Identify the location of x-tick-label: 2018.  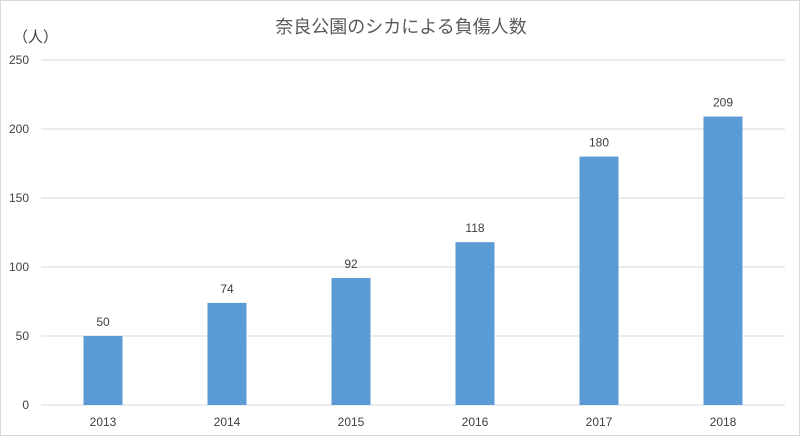
(723, 422).